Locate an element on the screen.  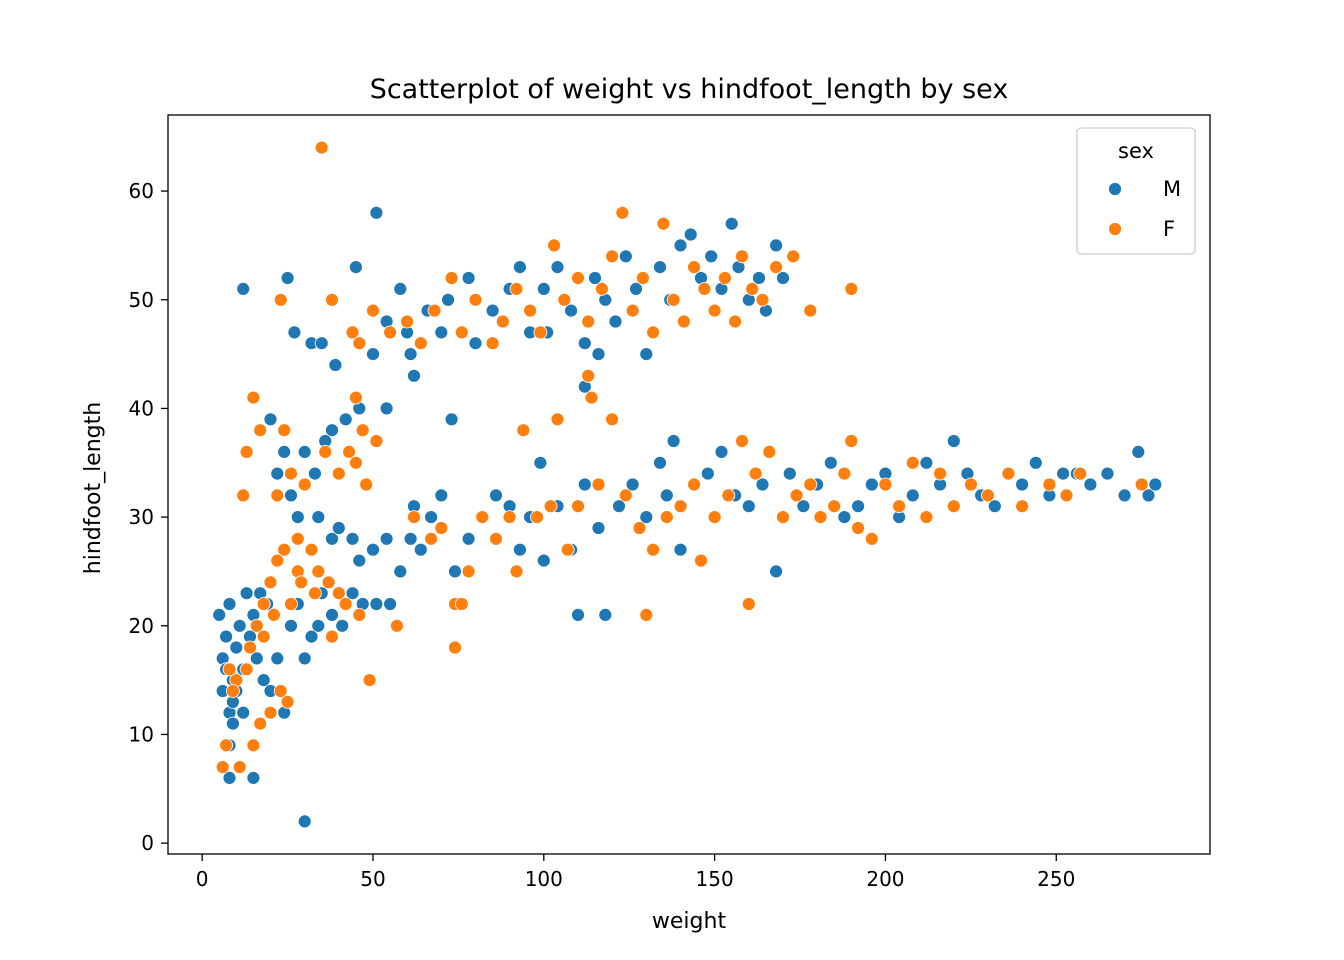
y-tick-label-10: 10 is located at coordinates (141, 734).